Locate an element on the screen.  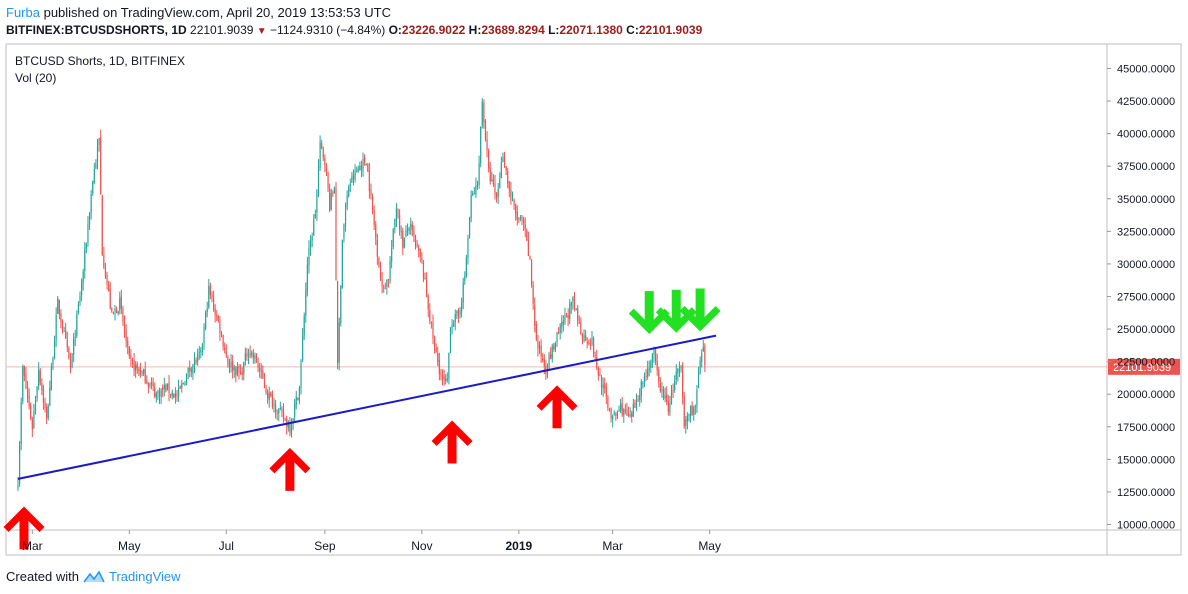
low-label: L: is located at coordinates (554, 30).